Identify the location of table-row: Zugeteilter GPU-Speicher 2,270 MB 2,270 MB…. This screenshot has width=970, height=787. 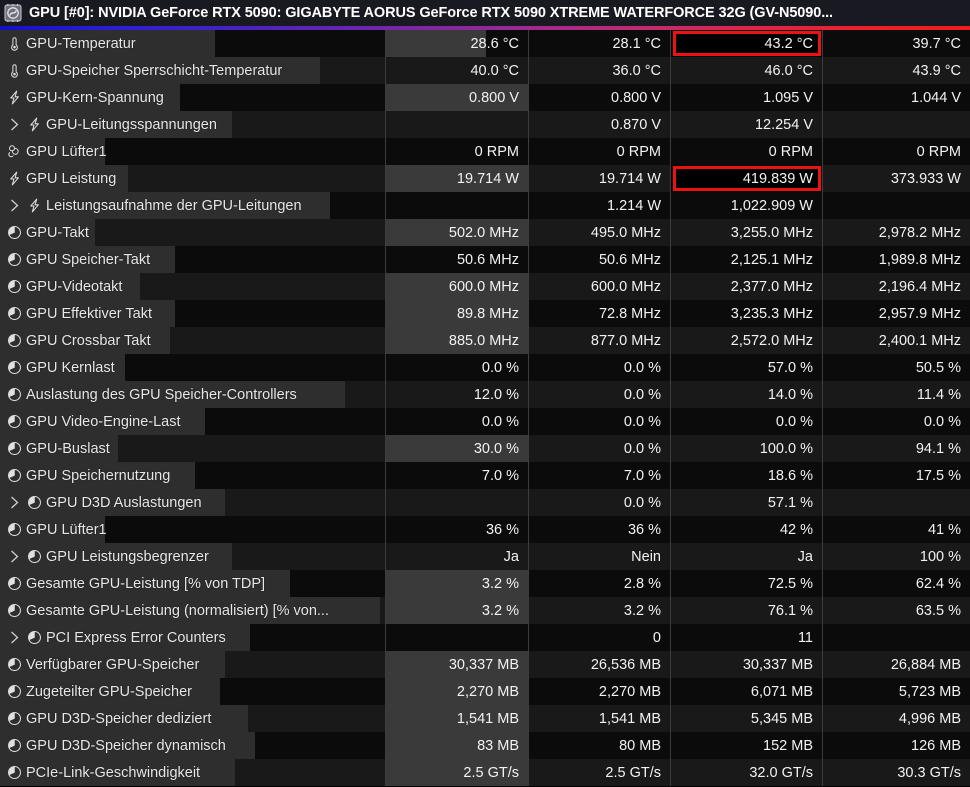
(485, 691).